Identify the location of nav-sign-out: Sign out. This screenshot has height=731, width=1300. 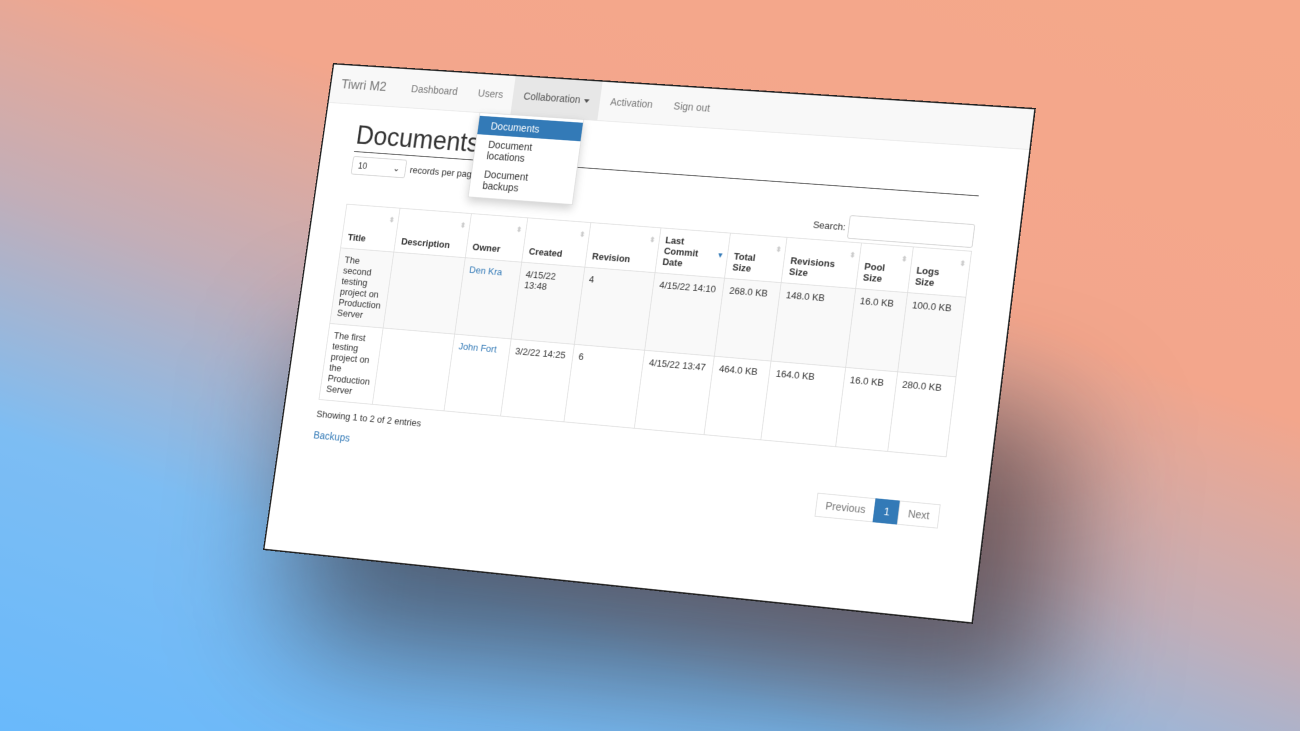
(691, 107).